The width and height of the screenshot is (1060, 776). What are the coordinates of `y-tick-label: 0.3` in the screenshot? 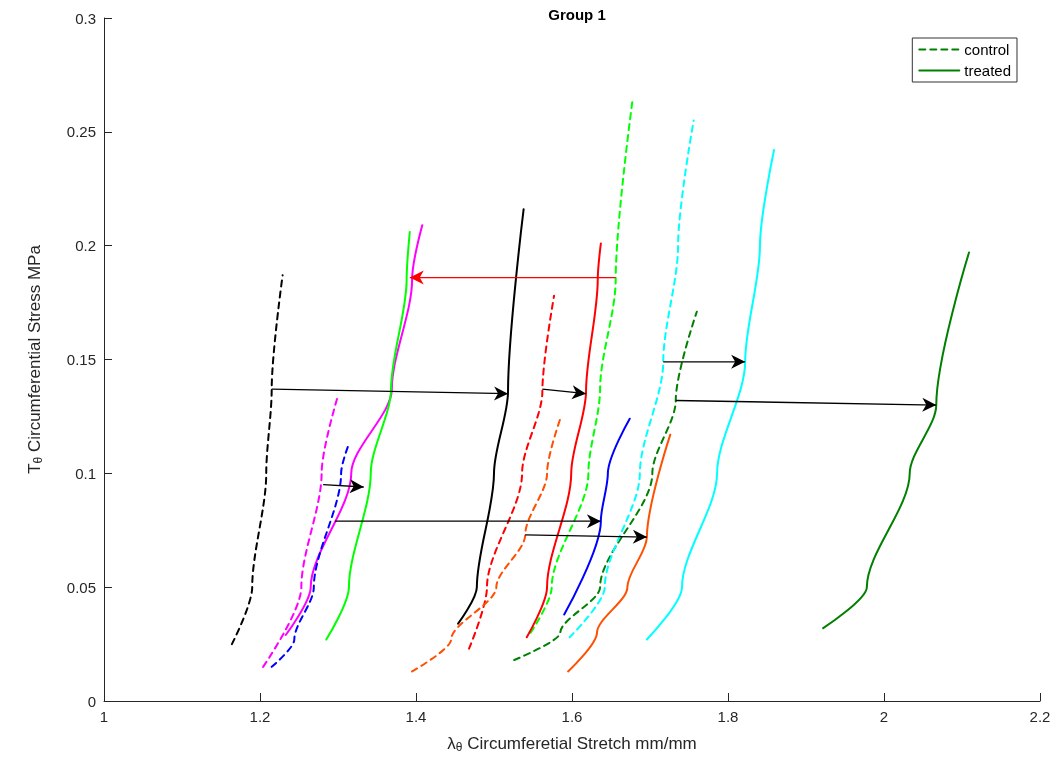 It's located at (85, 18).